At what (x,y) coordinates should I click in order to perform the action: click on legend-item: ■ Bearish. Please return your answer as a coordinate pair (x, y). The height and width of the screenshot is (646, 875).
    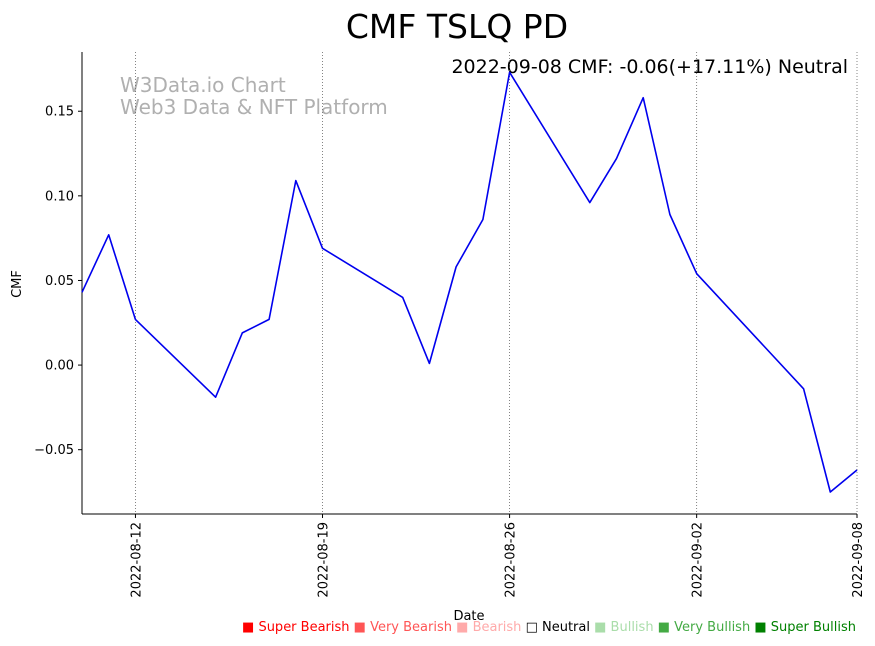
    Looking at the image, I should click on (488, 627).